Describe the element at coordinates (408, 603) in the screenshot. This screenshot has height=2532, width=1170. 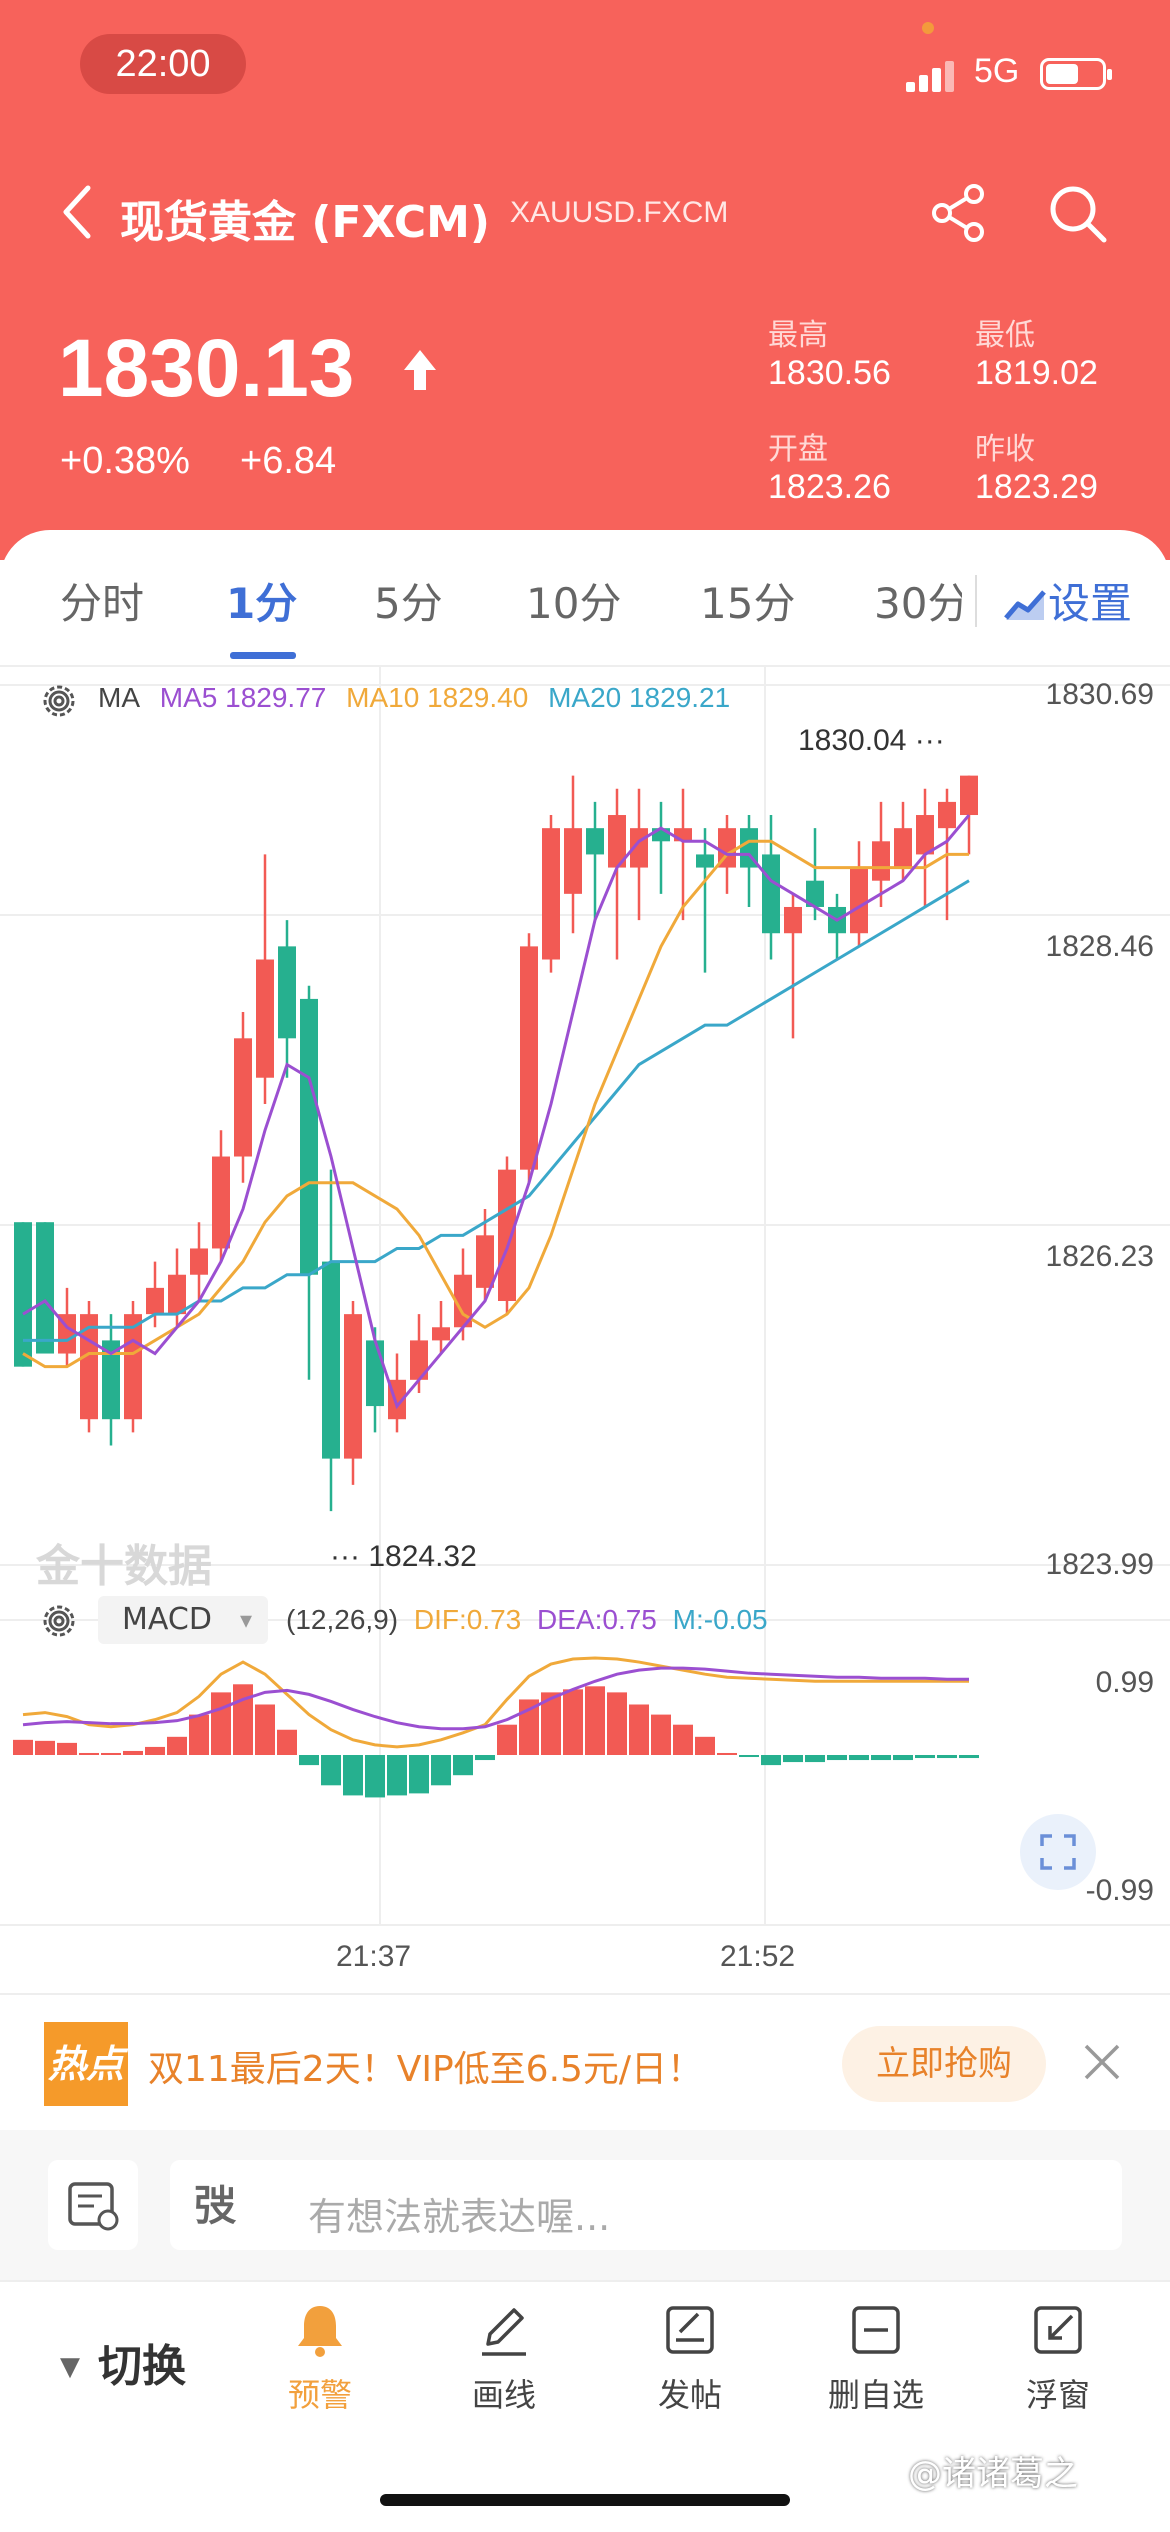
I see `tab-5min: 5分` at that location.